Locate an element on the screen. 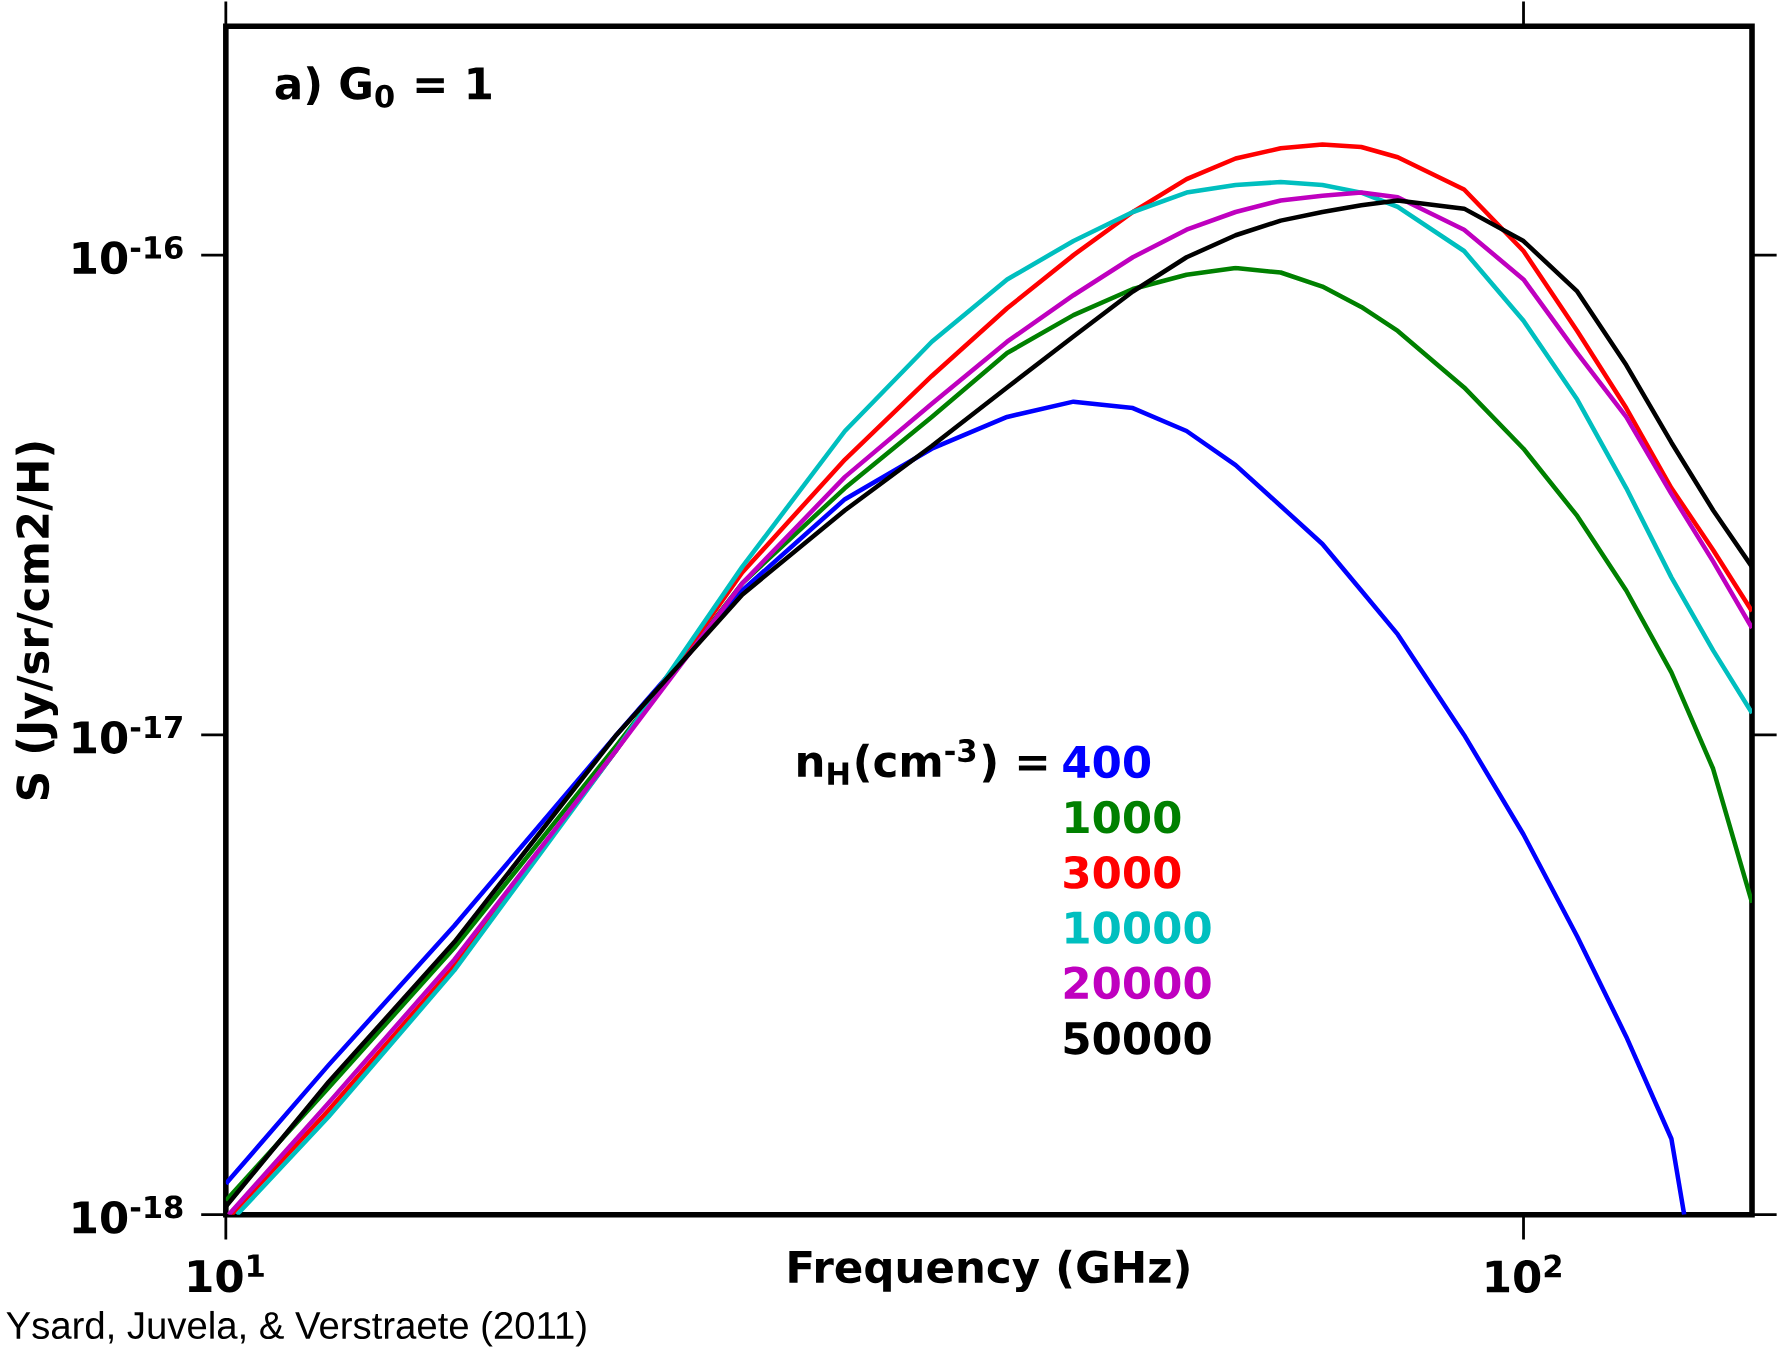 The width and height of the screenshot is (1778, 1355). text: 50000 is located at coordinates (1137, 1038).